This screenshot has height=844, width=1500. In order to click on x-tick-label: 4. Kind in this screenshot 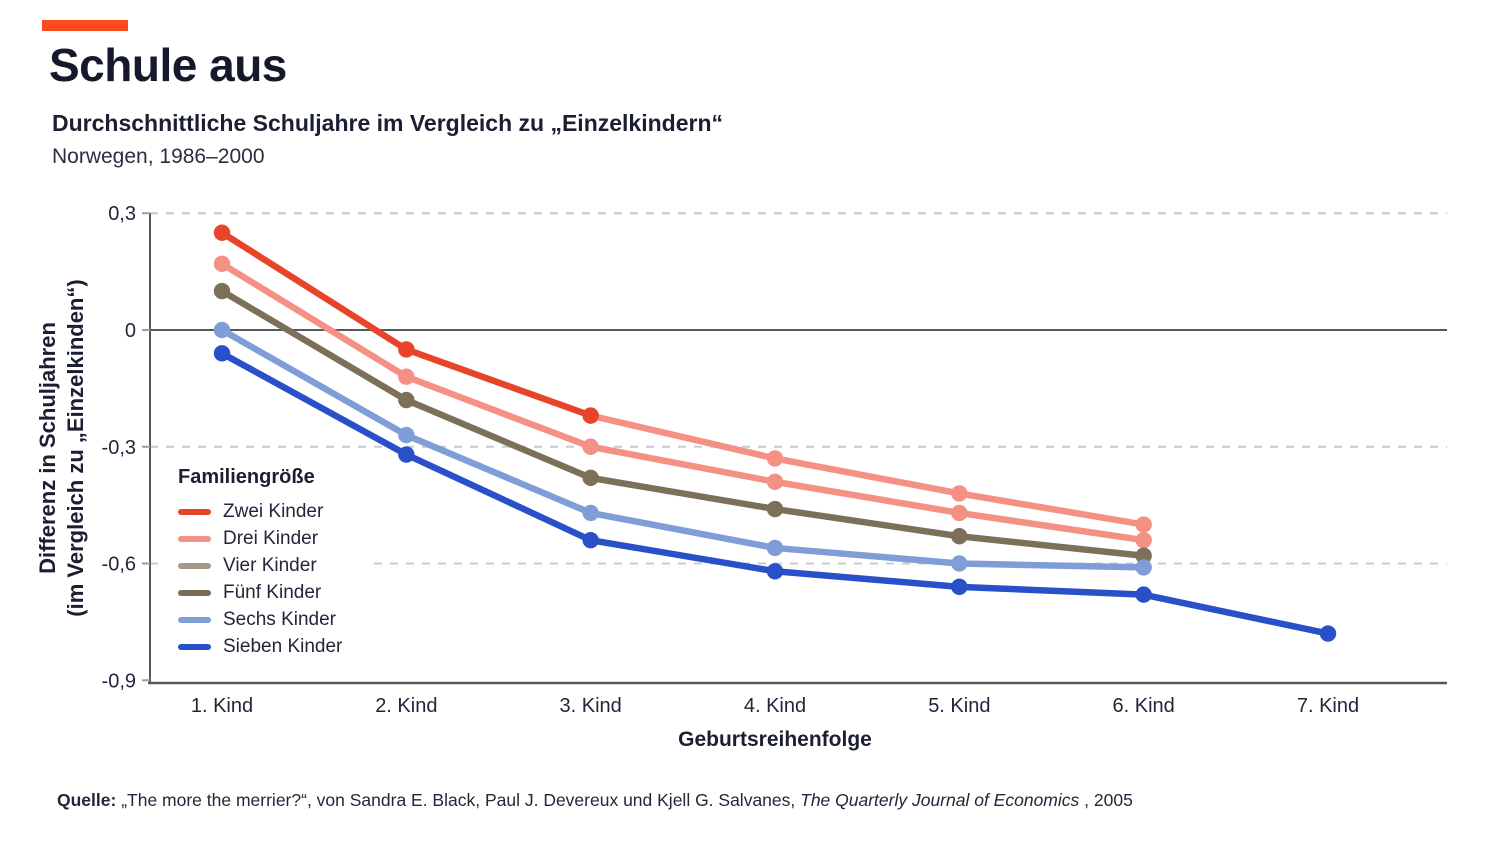, I will do `click(775, 706)`.